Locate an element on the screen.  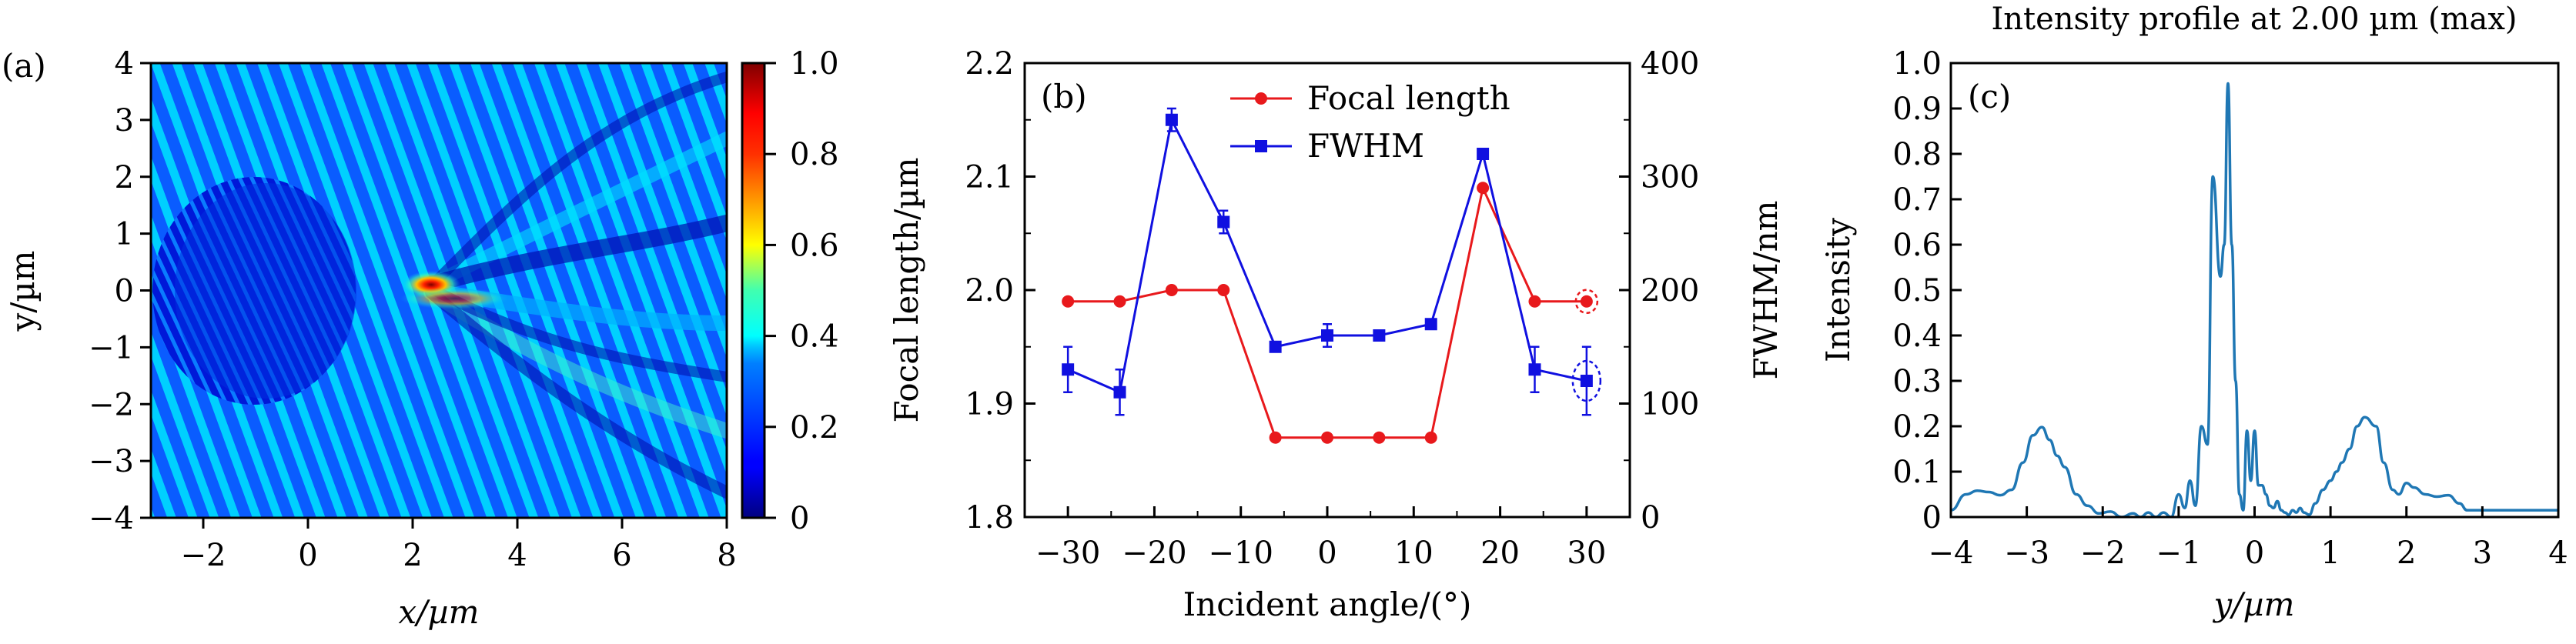
x-axis-label-c: y/µm is located at coordinates (2254, 605).